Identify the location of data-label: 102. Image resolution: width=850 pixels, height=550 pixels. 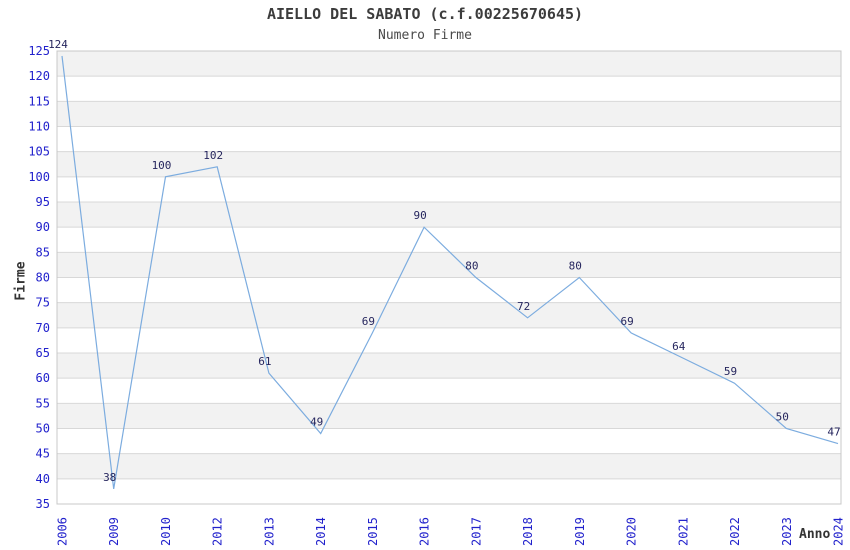
(213, 155).